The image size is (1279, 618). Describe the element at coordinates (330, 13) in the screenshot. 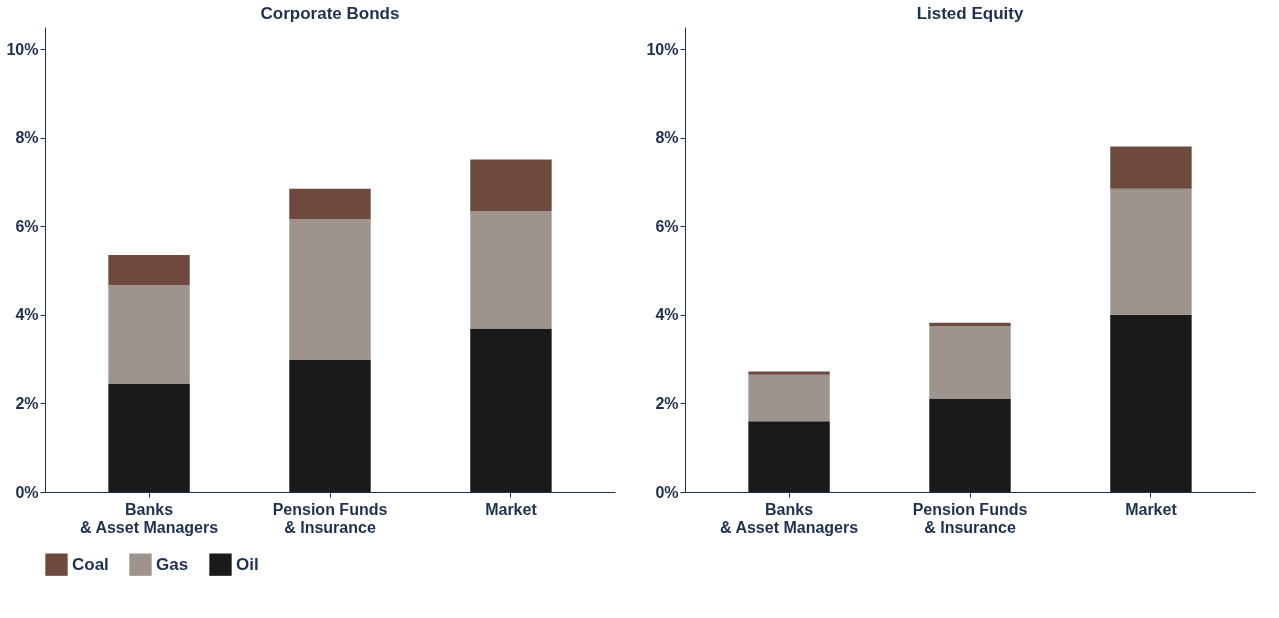

I see `chart-title: Corporate Bonds` at that location.